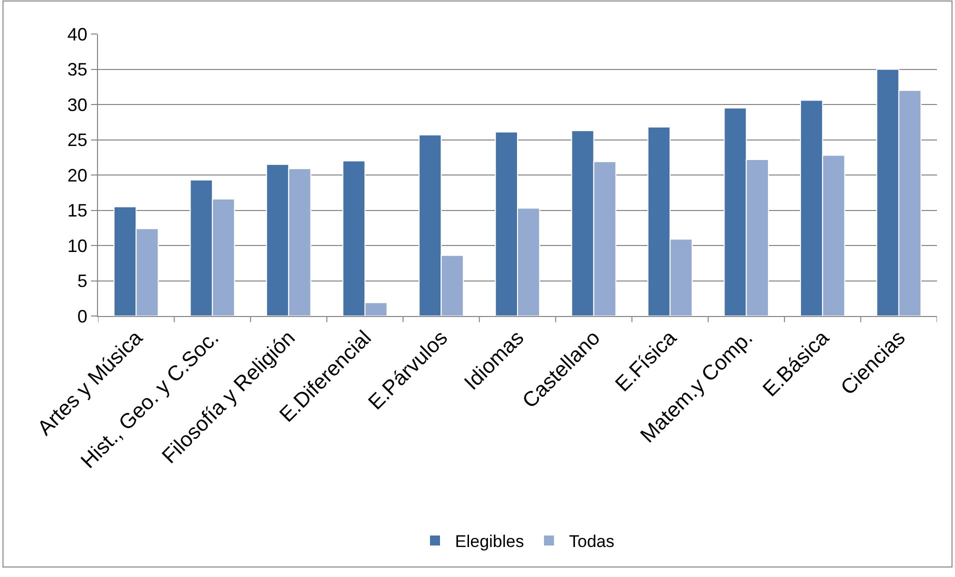 The image size is (955, 577). What do you see at coordinates (77, 140) in the screenshot?
I see `y-tick-label: 25` at bounding box center [77, 140].